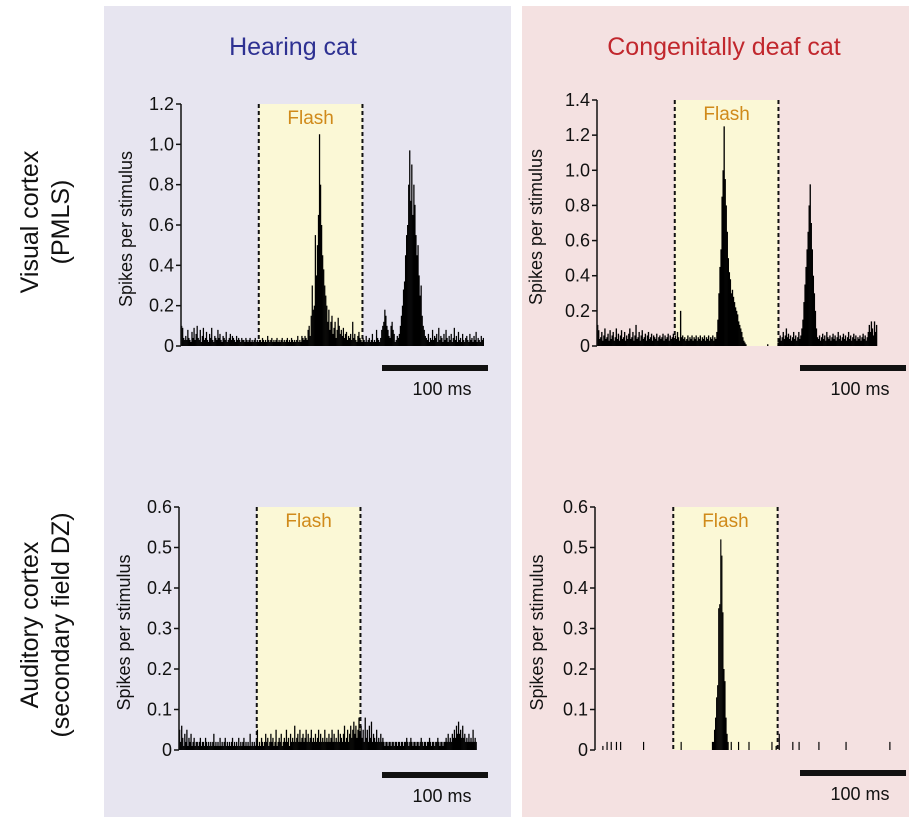 Image resolution: width=909 pixels, height=817 pixels. I want to click on y-tick-label: 0.1, so click(575, 710).